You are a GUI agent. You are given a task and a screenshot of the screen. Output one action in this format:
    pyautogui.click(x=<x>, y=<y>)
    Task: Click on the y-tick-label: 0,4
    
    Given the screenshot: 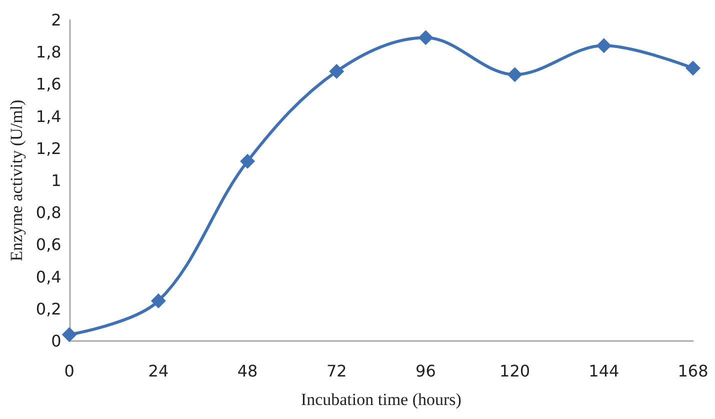 What is the action you would take?
    pyautogui.click(x=49, y=276)
    